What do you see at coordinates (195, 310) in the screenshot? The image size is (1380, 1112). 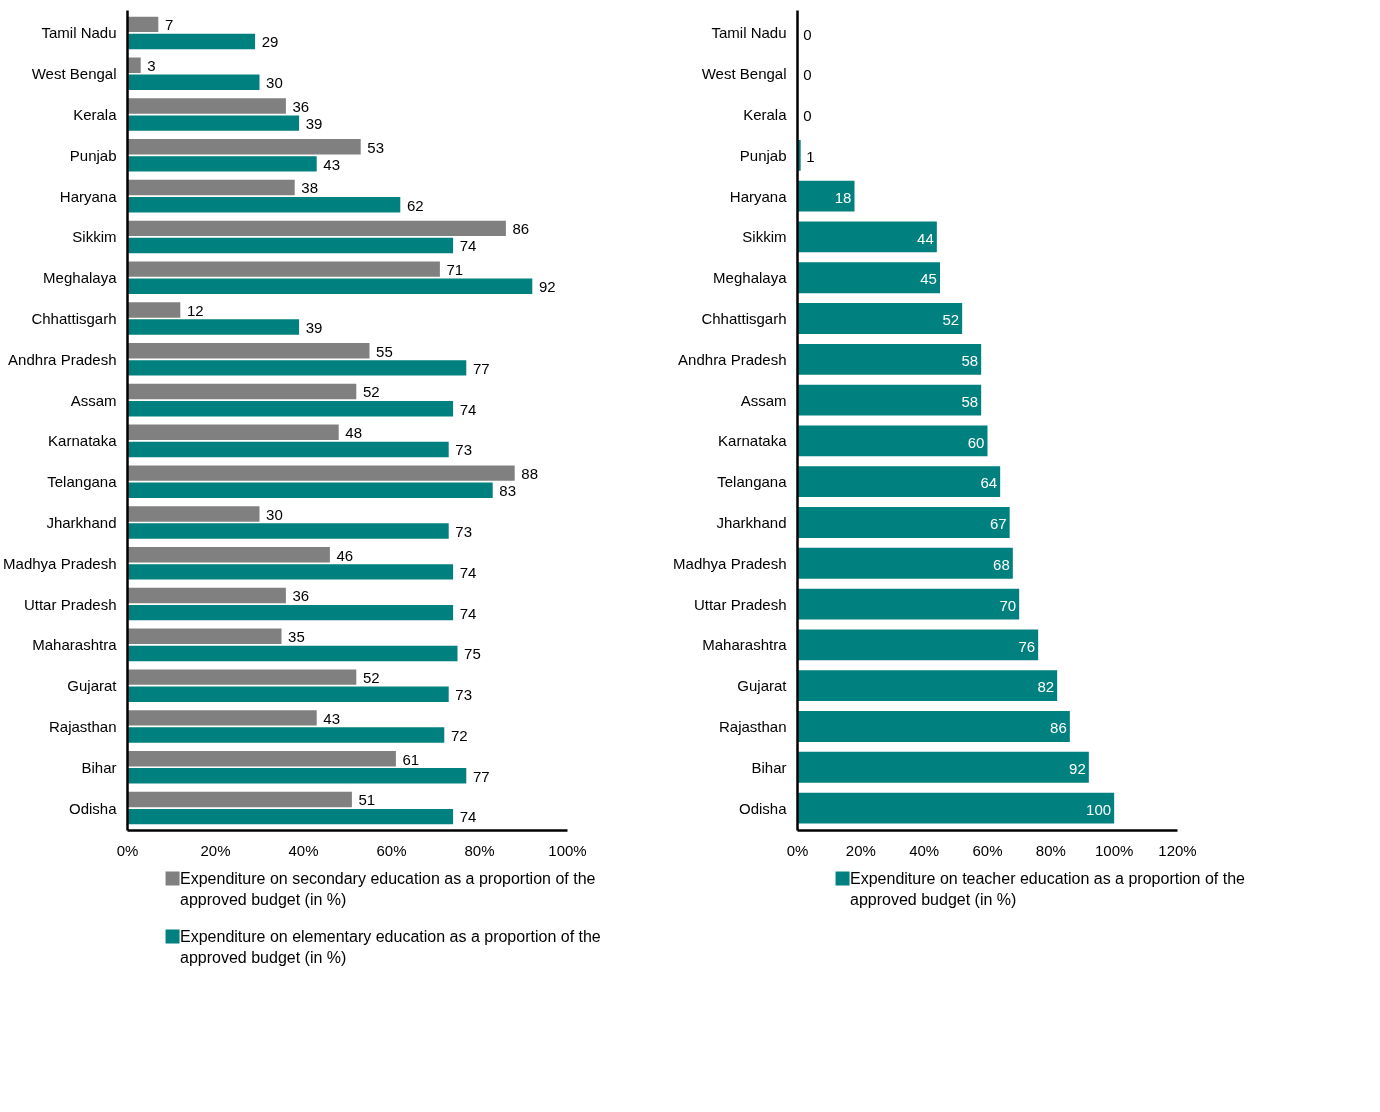 I see `data-label: 12` at bounding box center [195, 310].